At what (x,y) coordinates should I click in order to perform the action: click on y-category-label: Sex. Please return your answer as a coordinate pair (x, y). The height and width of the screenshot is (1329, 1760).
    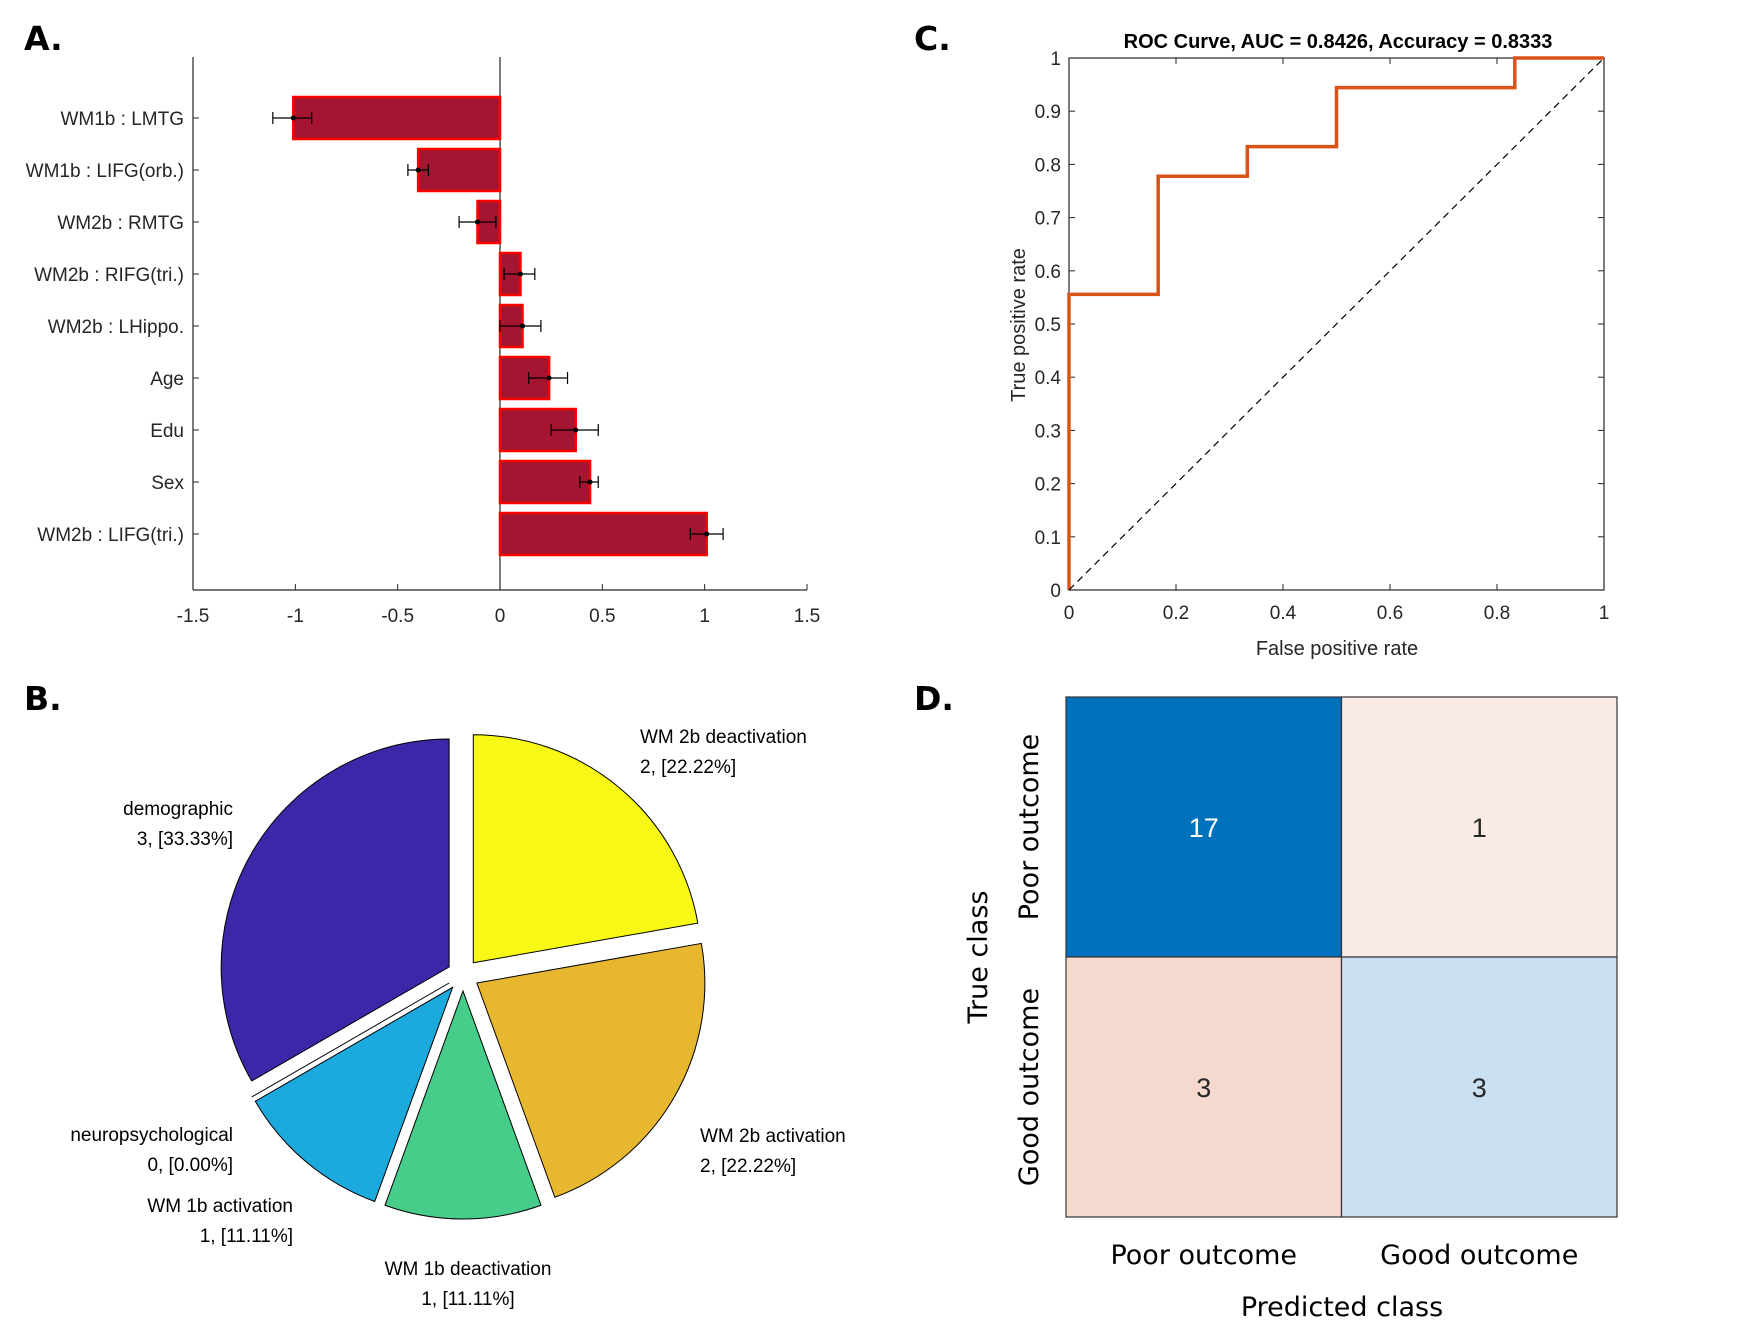
    Looking at the image, I should click on (167, 483).